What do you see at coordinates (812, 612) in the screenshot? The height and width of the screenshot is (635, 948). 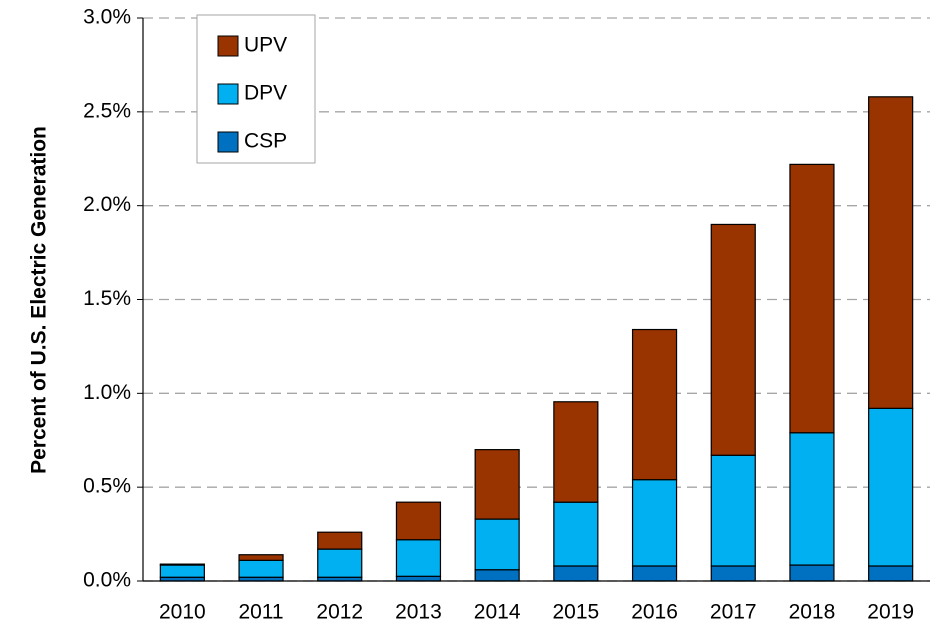 I see `x-tick-label: 2018` at bounding box center [812, 612].